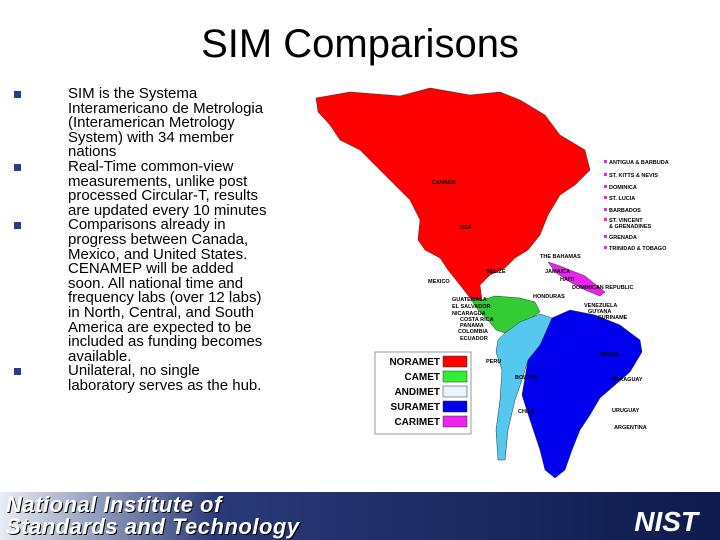  Describe the element at coordinates (472, 326) in the screenshot. I see `country-label: PANAMA` at that location.